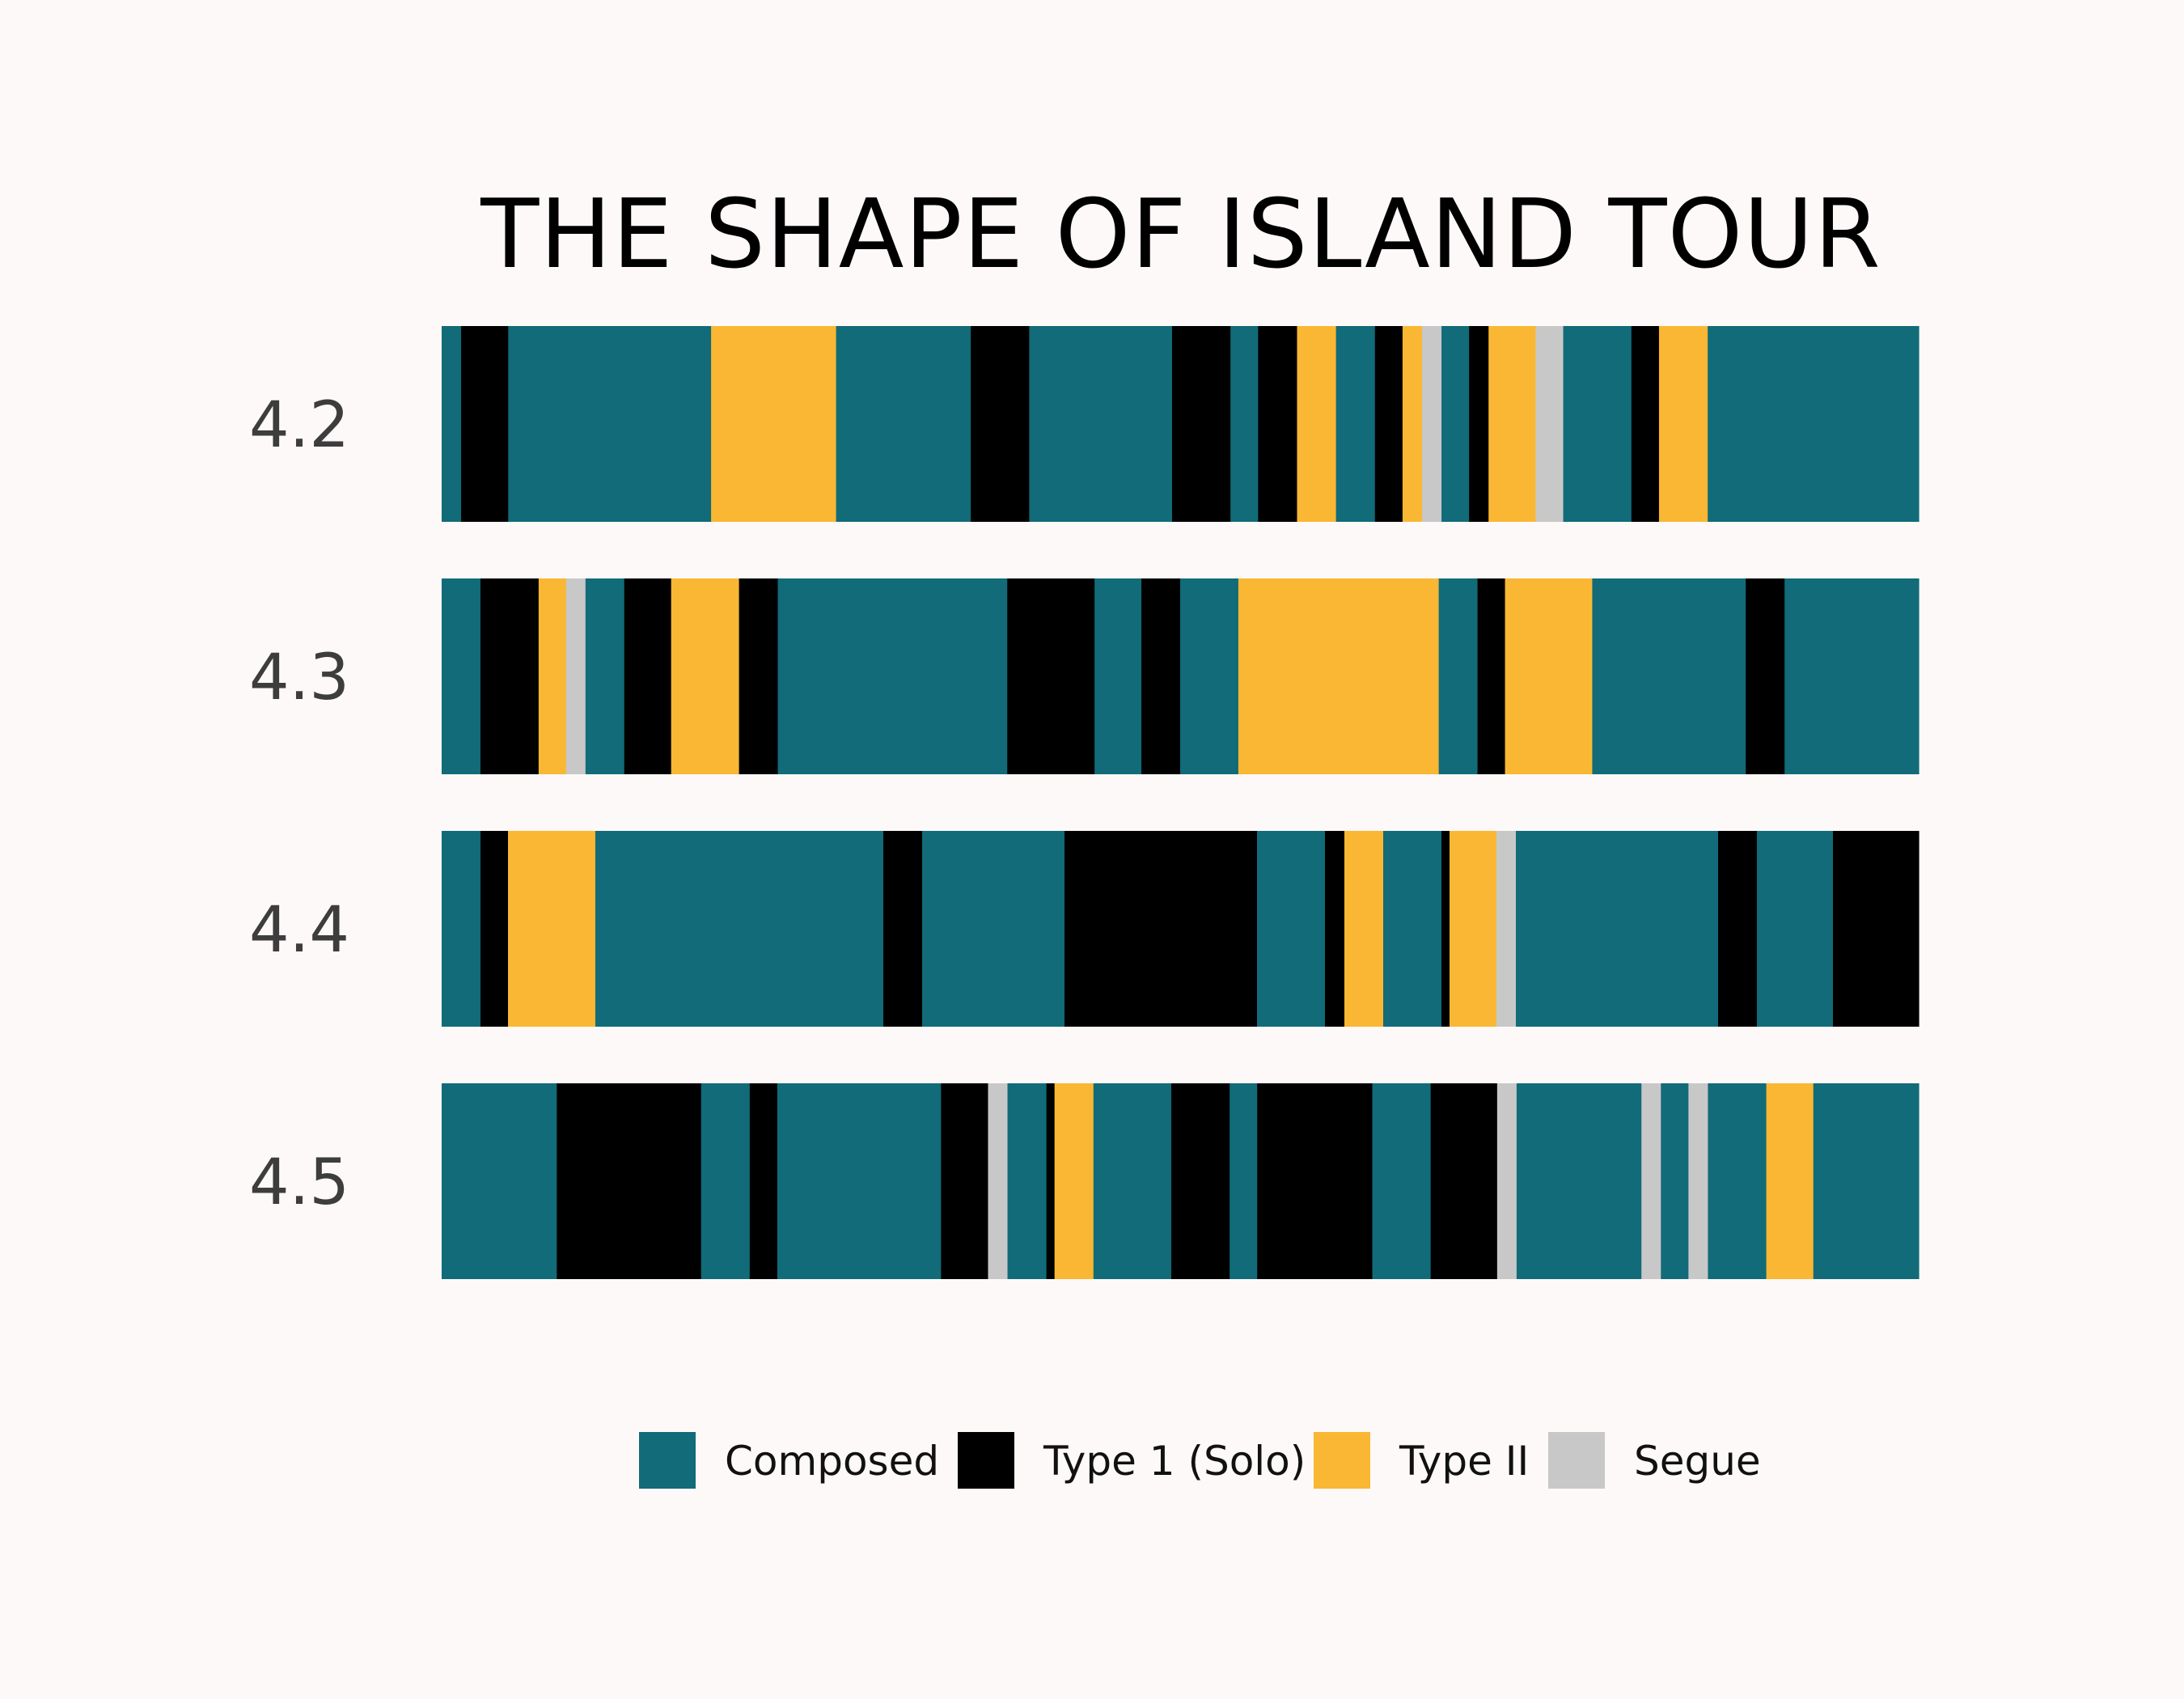 This screenshot has width=2184, height=1699. I want to click on row-4.2: 4.2, so click(1084, 424).